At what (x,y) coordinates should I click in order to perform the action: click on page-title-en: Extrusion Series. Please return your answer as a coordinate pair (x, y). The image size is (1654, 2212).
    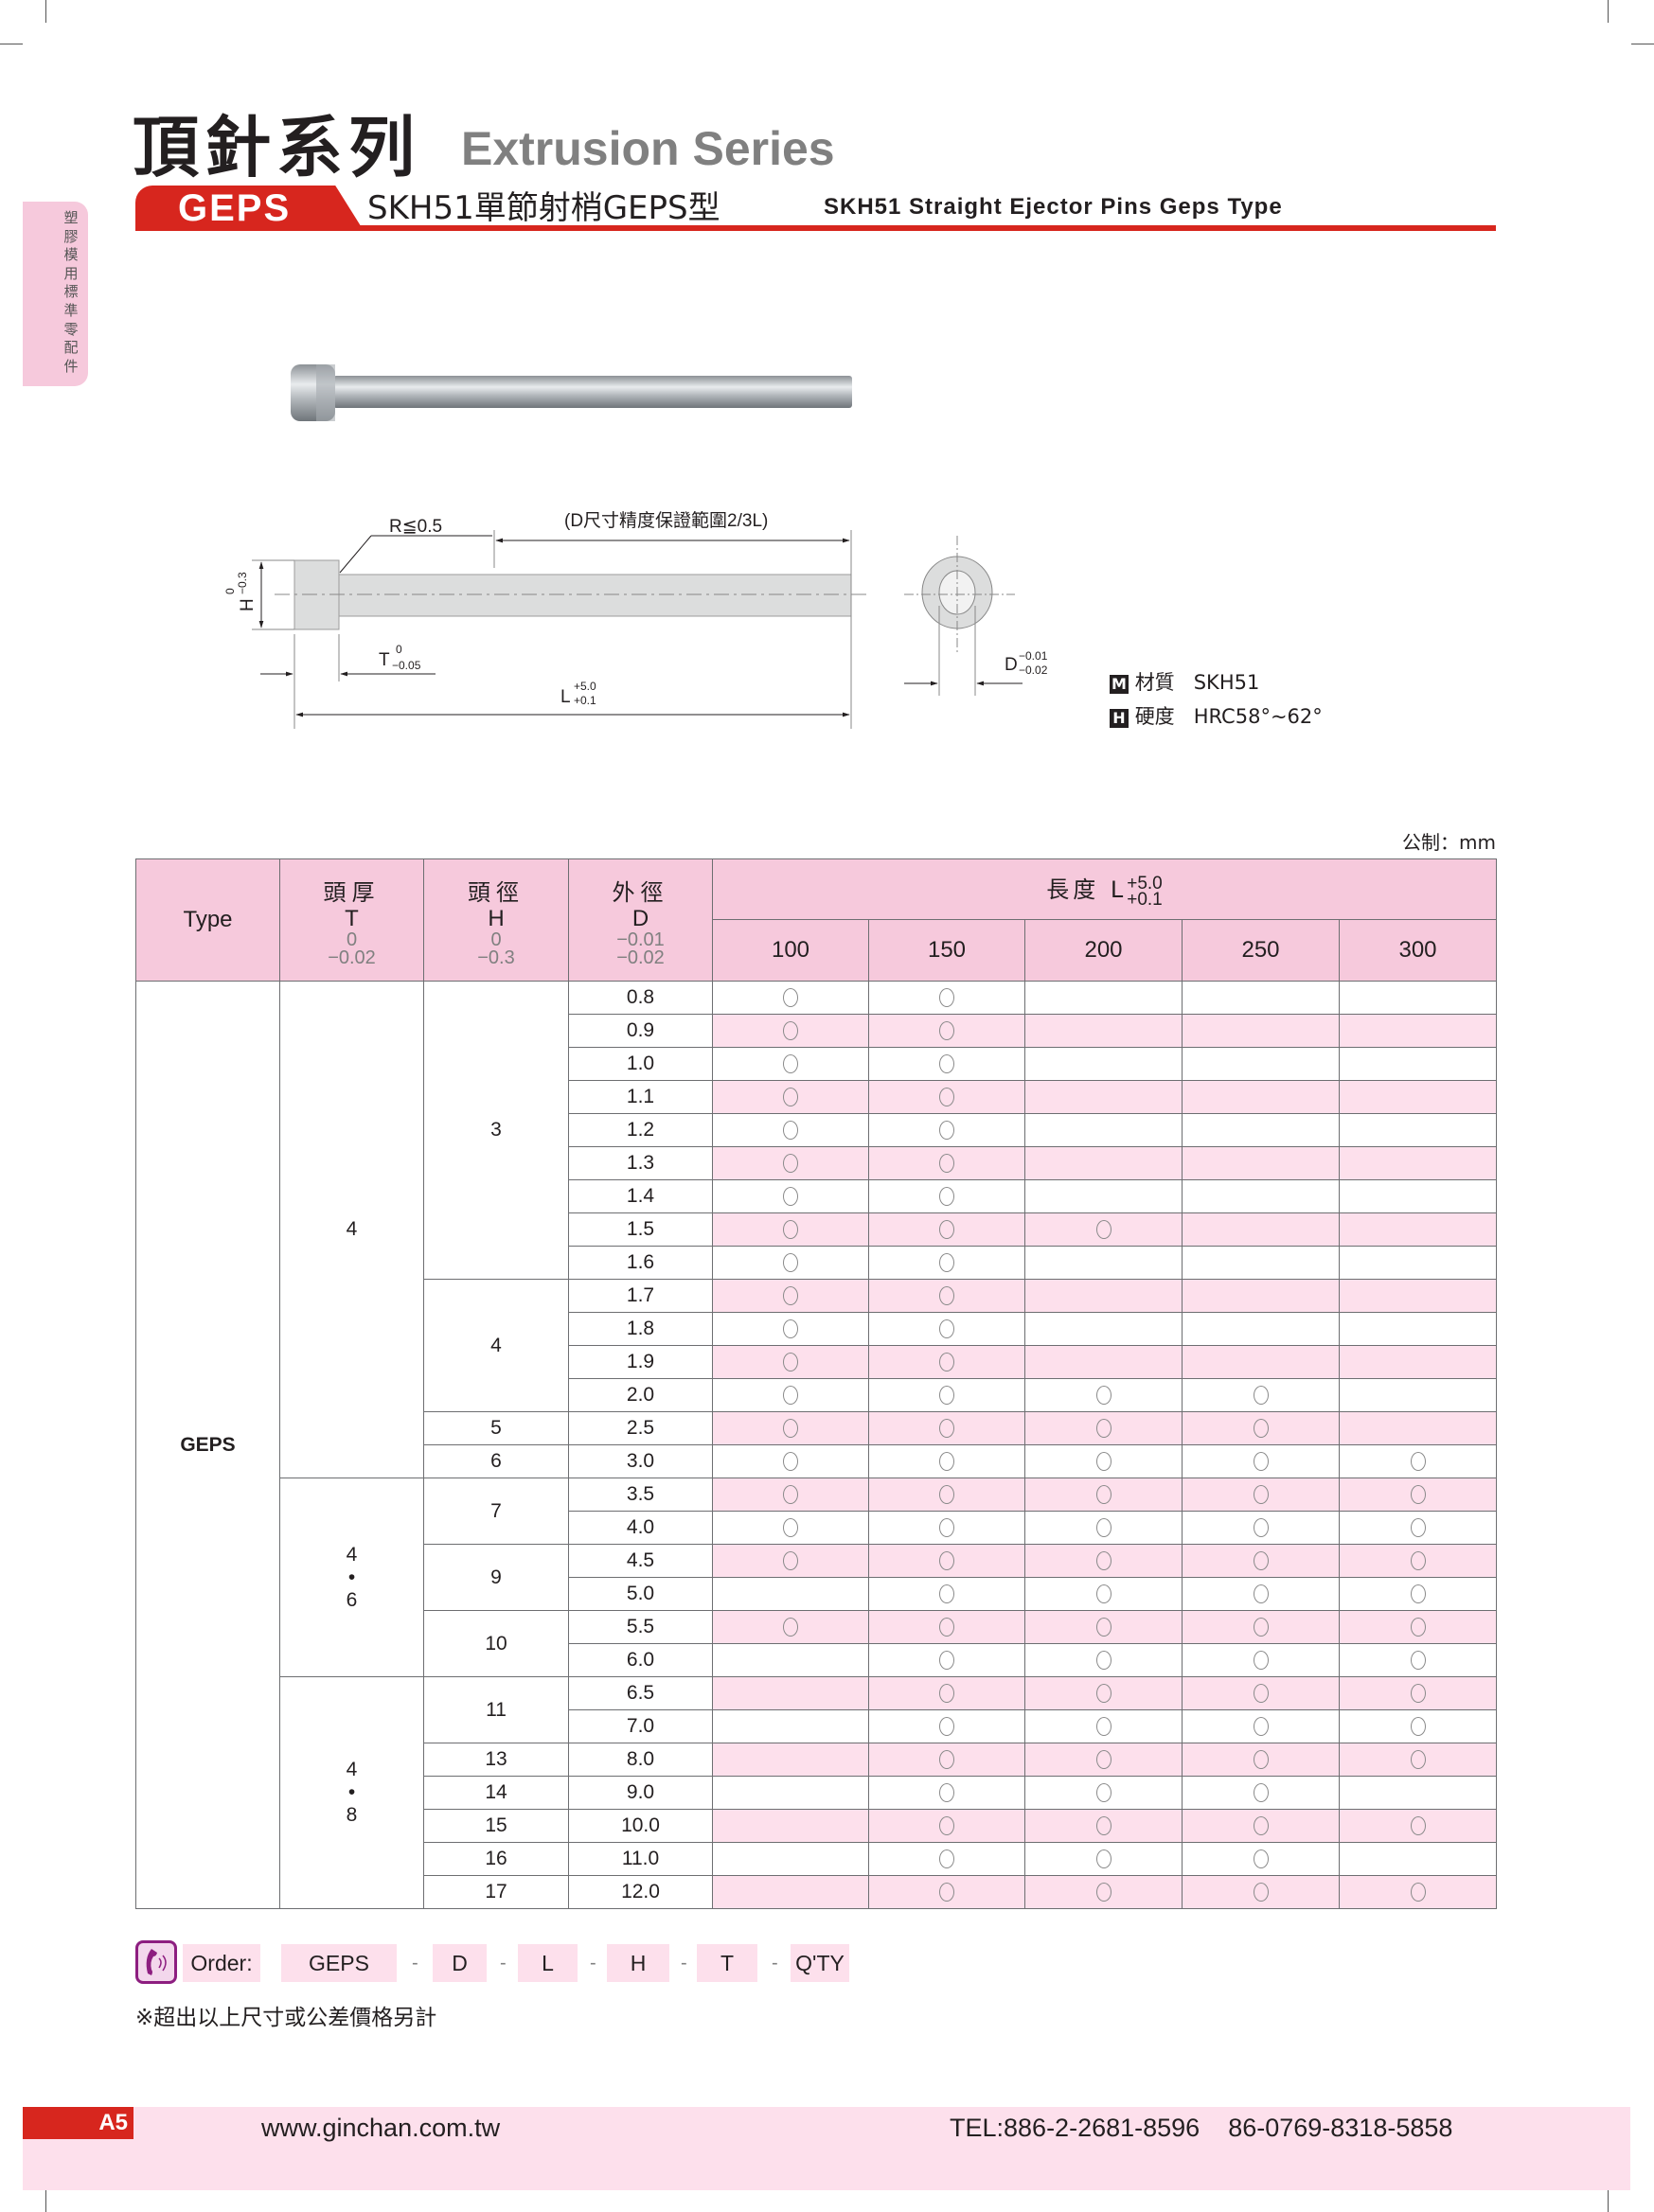
    Looking at the image, I should click on (648, 148).